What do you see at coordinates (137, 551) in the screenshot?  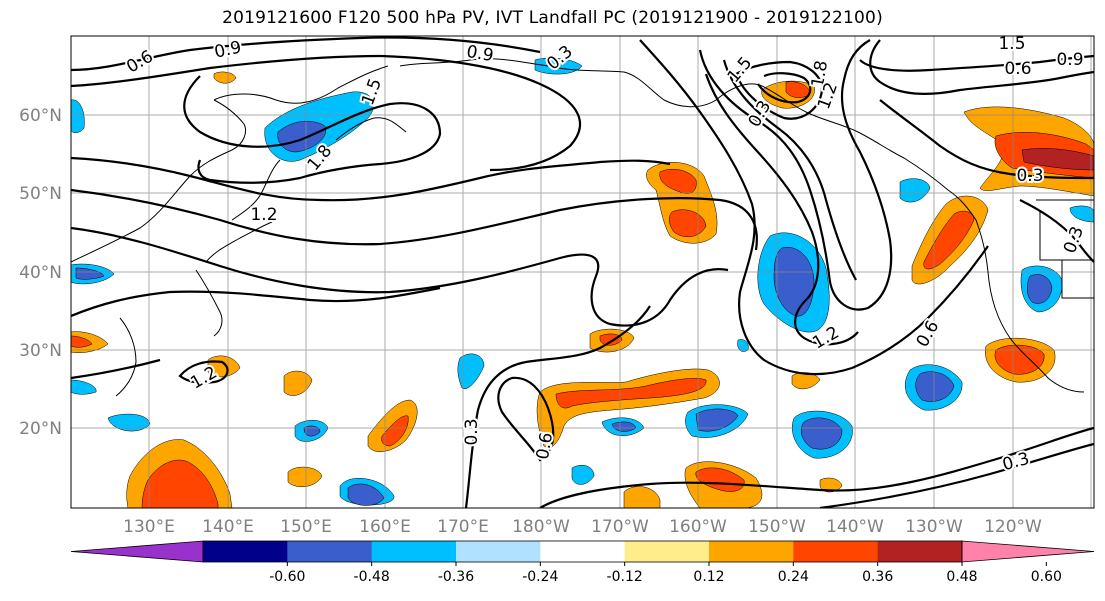 I see `colorbar-extend-low` at bounding box center [137, 551].